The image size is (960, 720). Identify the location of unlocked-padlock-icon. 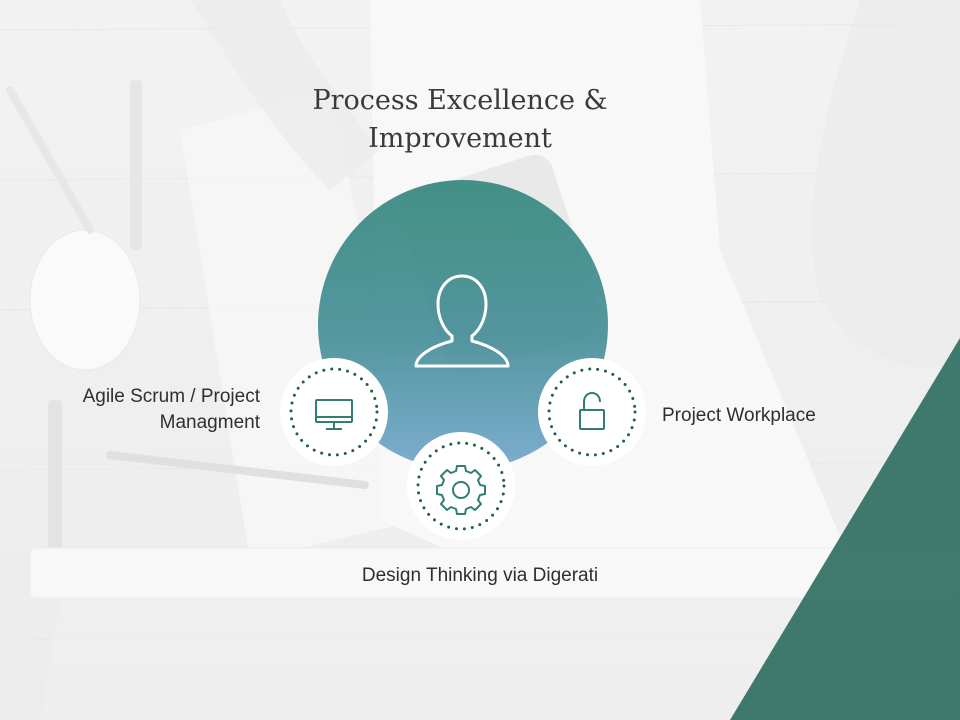
(592, 410).